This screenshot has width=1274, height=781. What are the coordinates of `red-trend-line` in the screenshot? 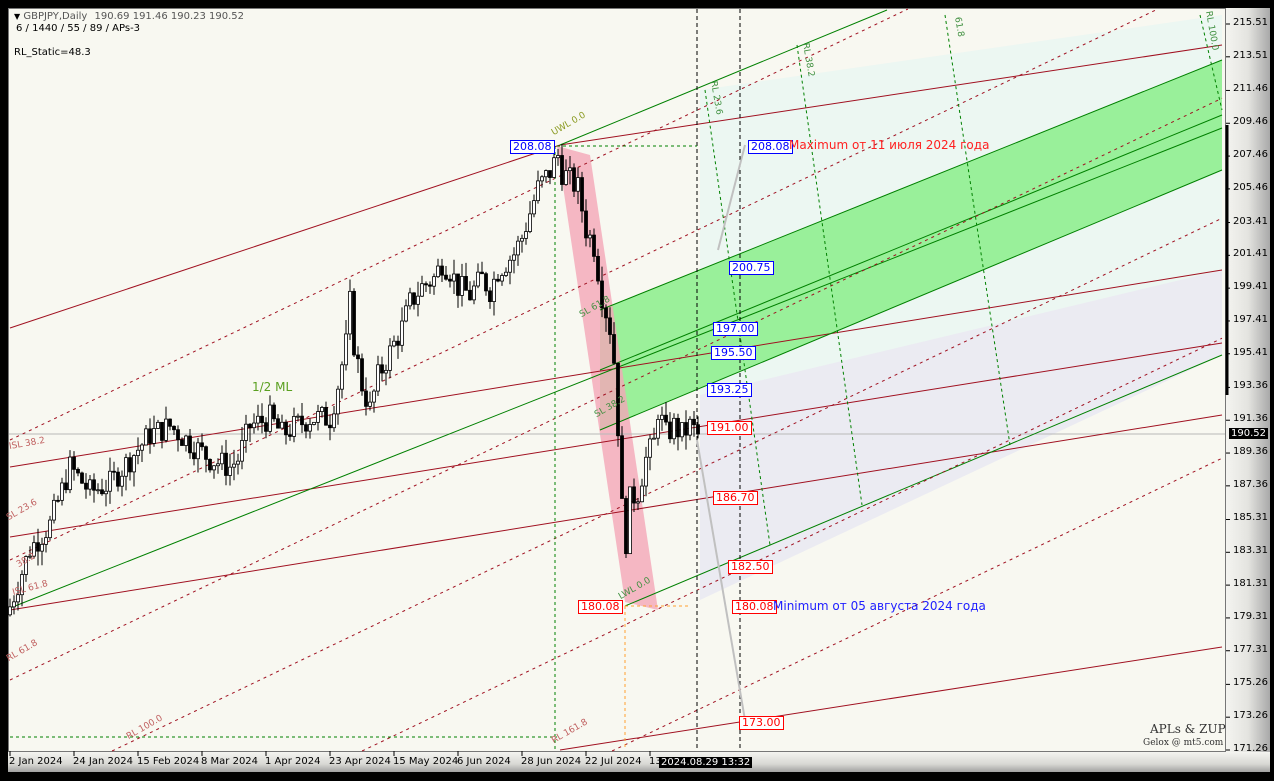 It's located at (891, 698).